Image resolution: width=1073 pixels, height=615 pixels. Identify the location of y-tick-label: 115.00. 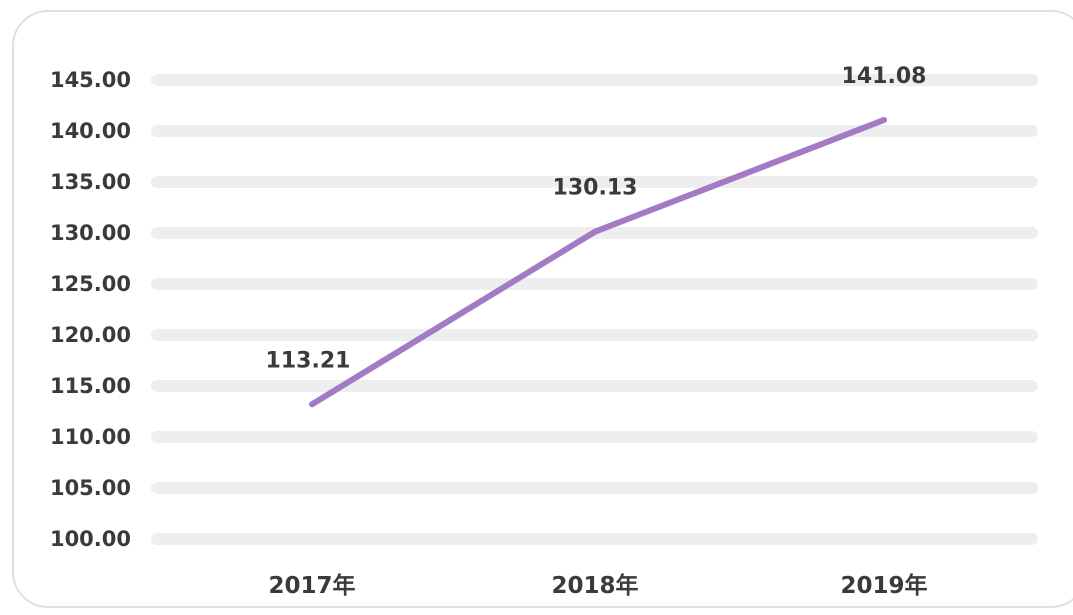
(90, 386).